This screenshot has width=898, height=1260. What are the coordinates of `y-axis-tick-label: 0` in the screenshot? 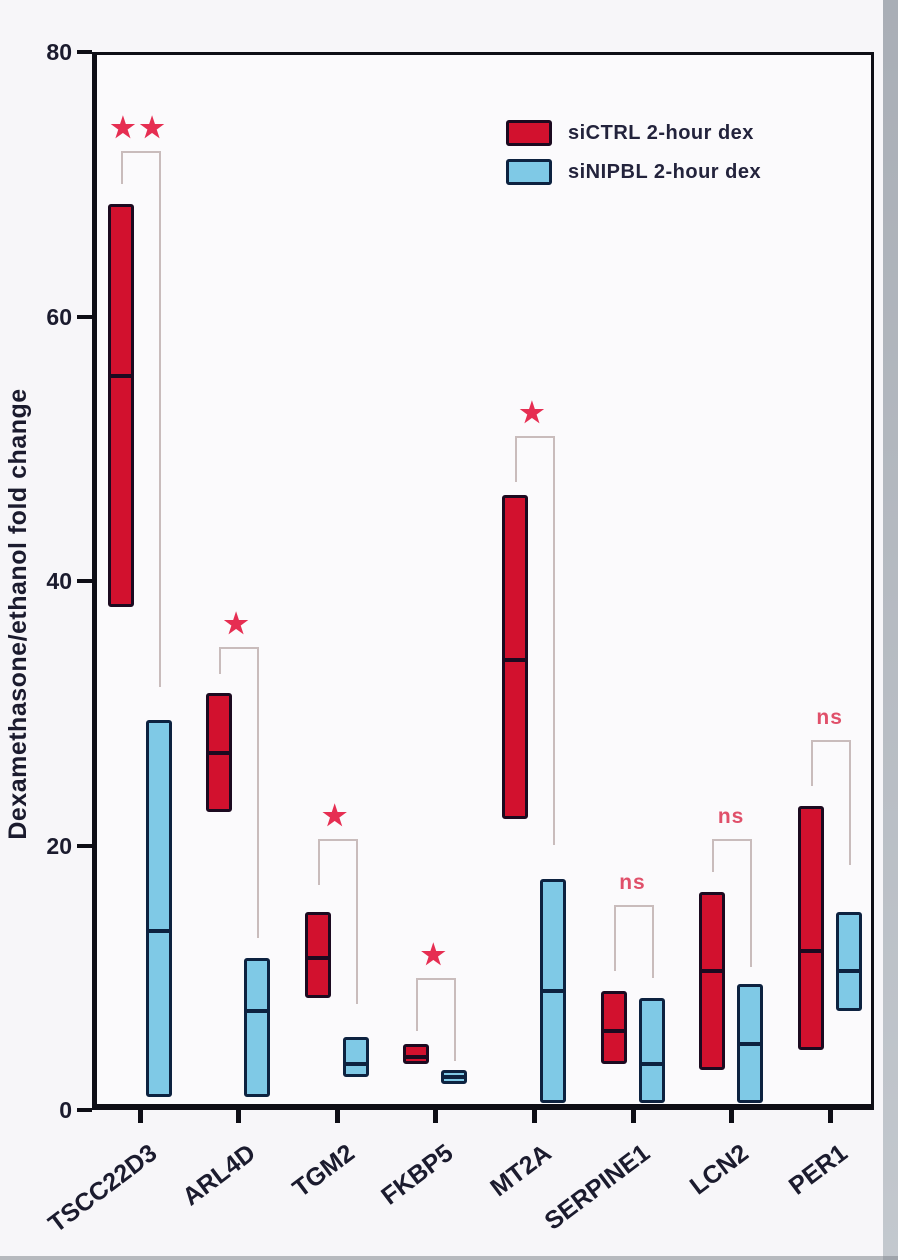 It's located at (65, 1110).